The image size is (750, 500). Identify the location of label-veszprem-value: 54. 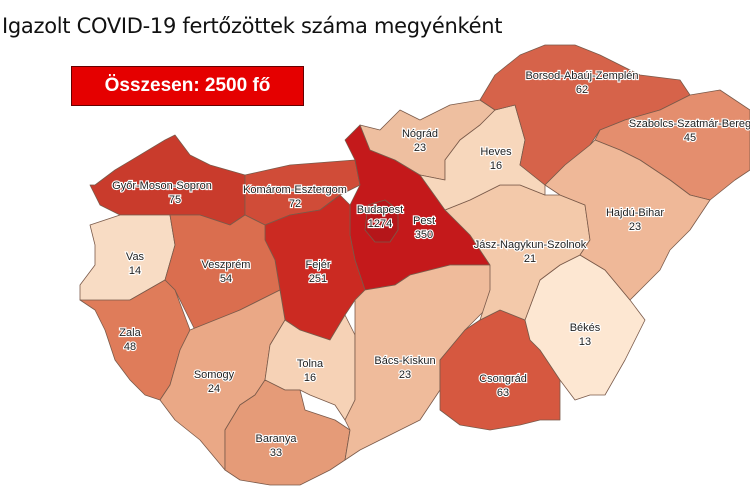
(226, 279).